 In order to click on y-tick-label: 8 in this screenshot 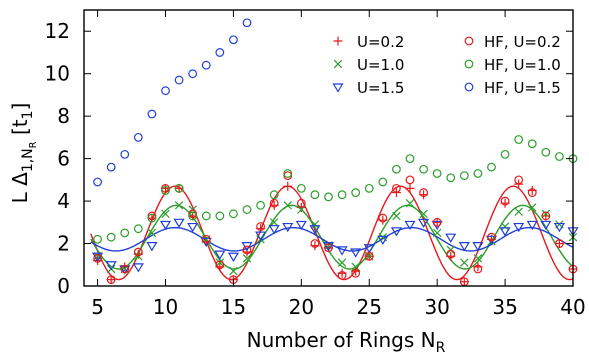, I will do `click(63, 116)`.